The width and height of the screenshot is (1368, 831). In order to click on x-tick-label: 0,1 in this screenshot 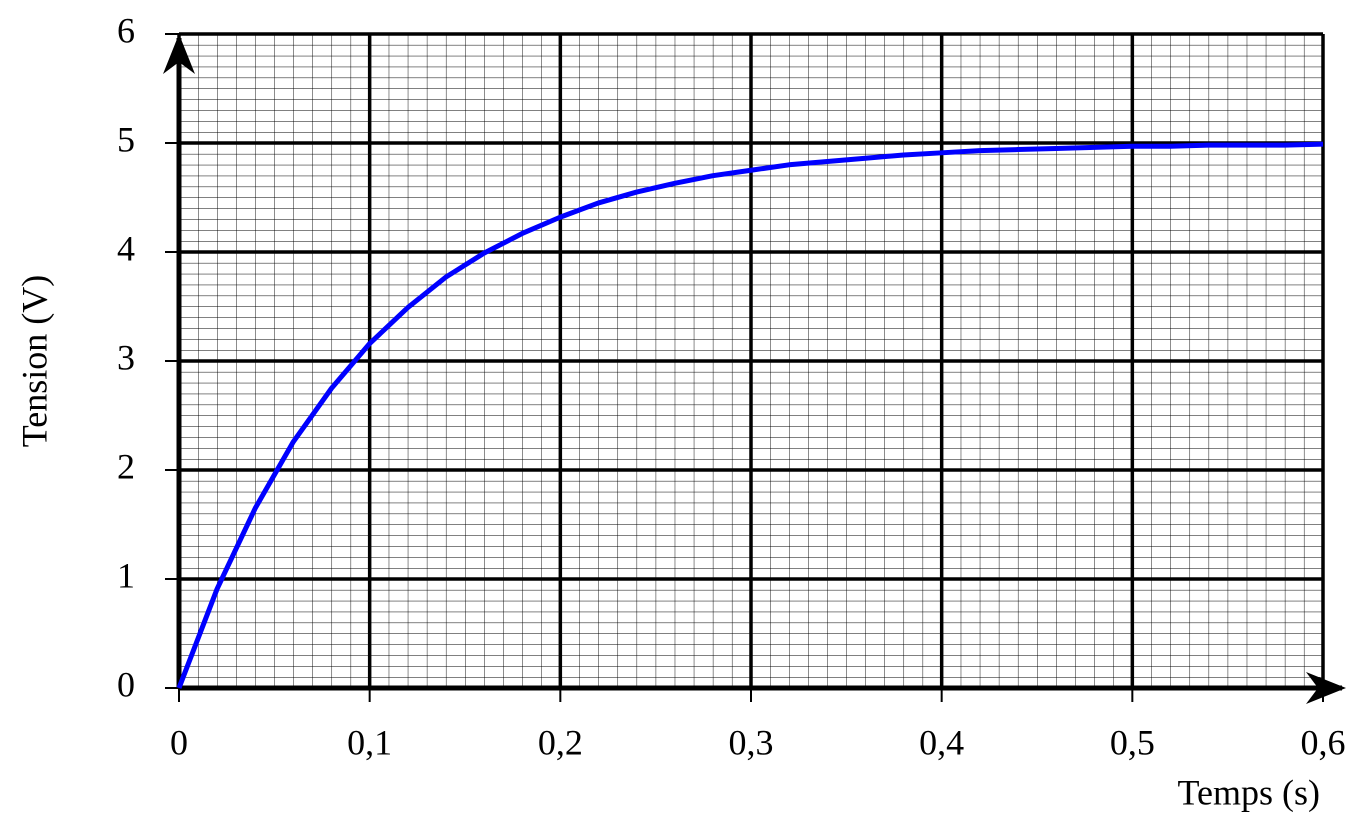, I will do `click(369, 742)`.